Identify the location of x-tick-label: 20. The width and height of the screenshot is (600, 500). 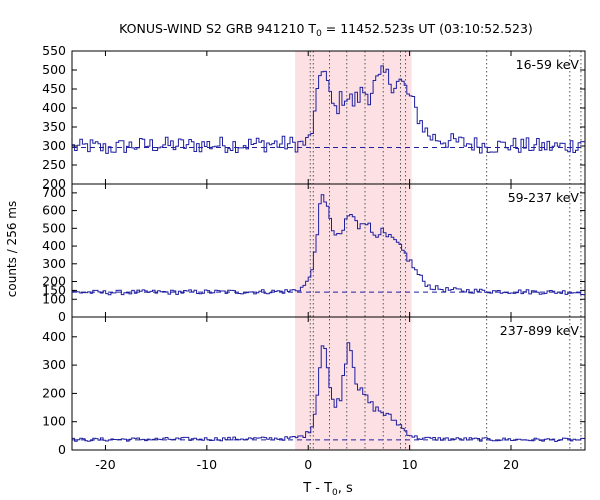
(511, 464).